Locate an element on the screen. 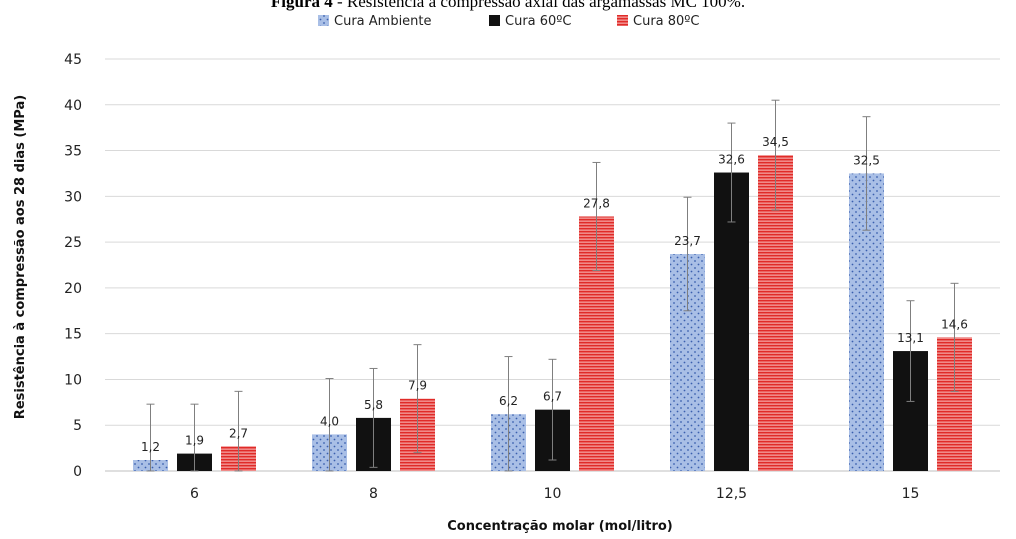 This screenshot has height=539, width=1016. x-category-label: 10 is located at coordinates (553, 494).